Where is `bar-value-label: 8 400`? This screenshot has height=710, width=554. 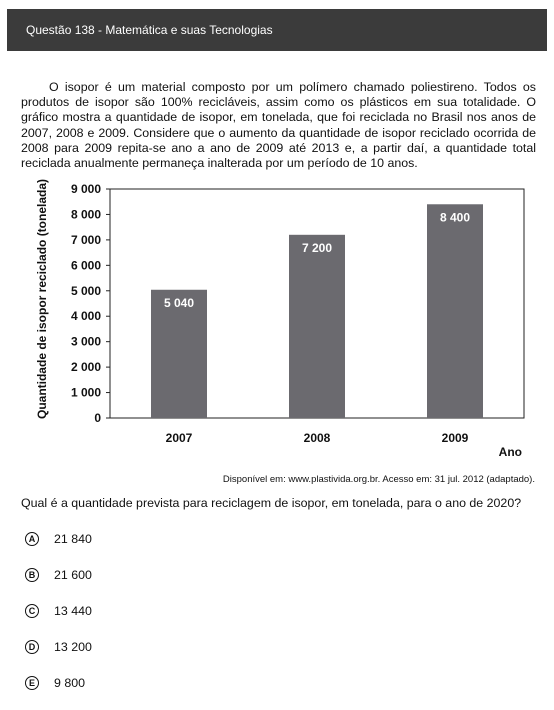 bar-value-label: 8 400 is located at coordinates (455, 217).